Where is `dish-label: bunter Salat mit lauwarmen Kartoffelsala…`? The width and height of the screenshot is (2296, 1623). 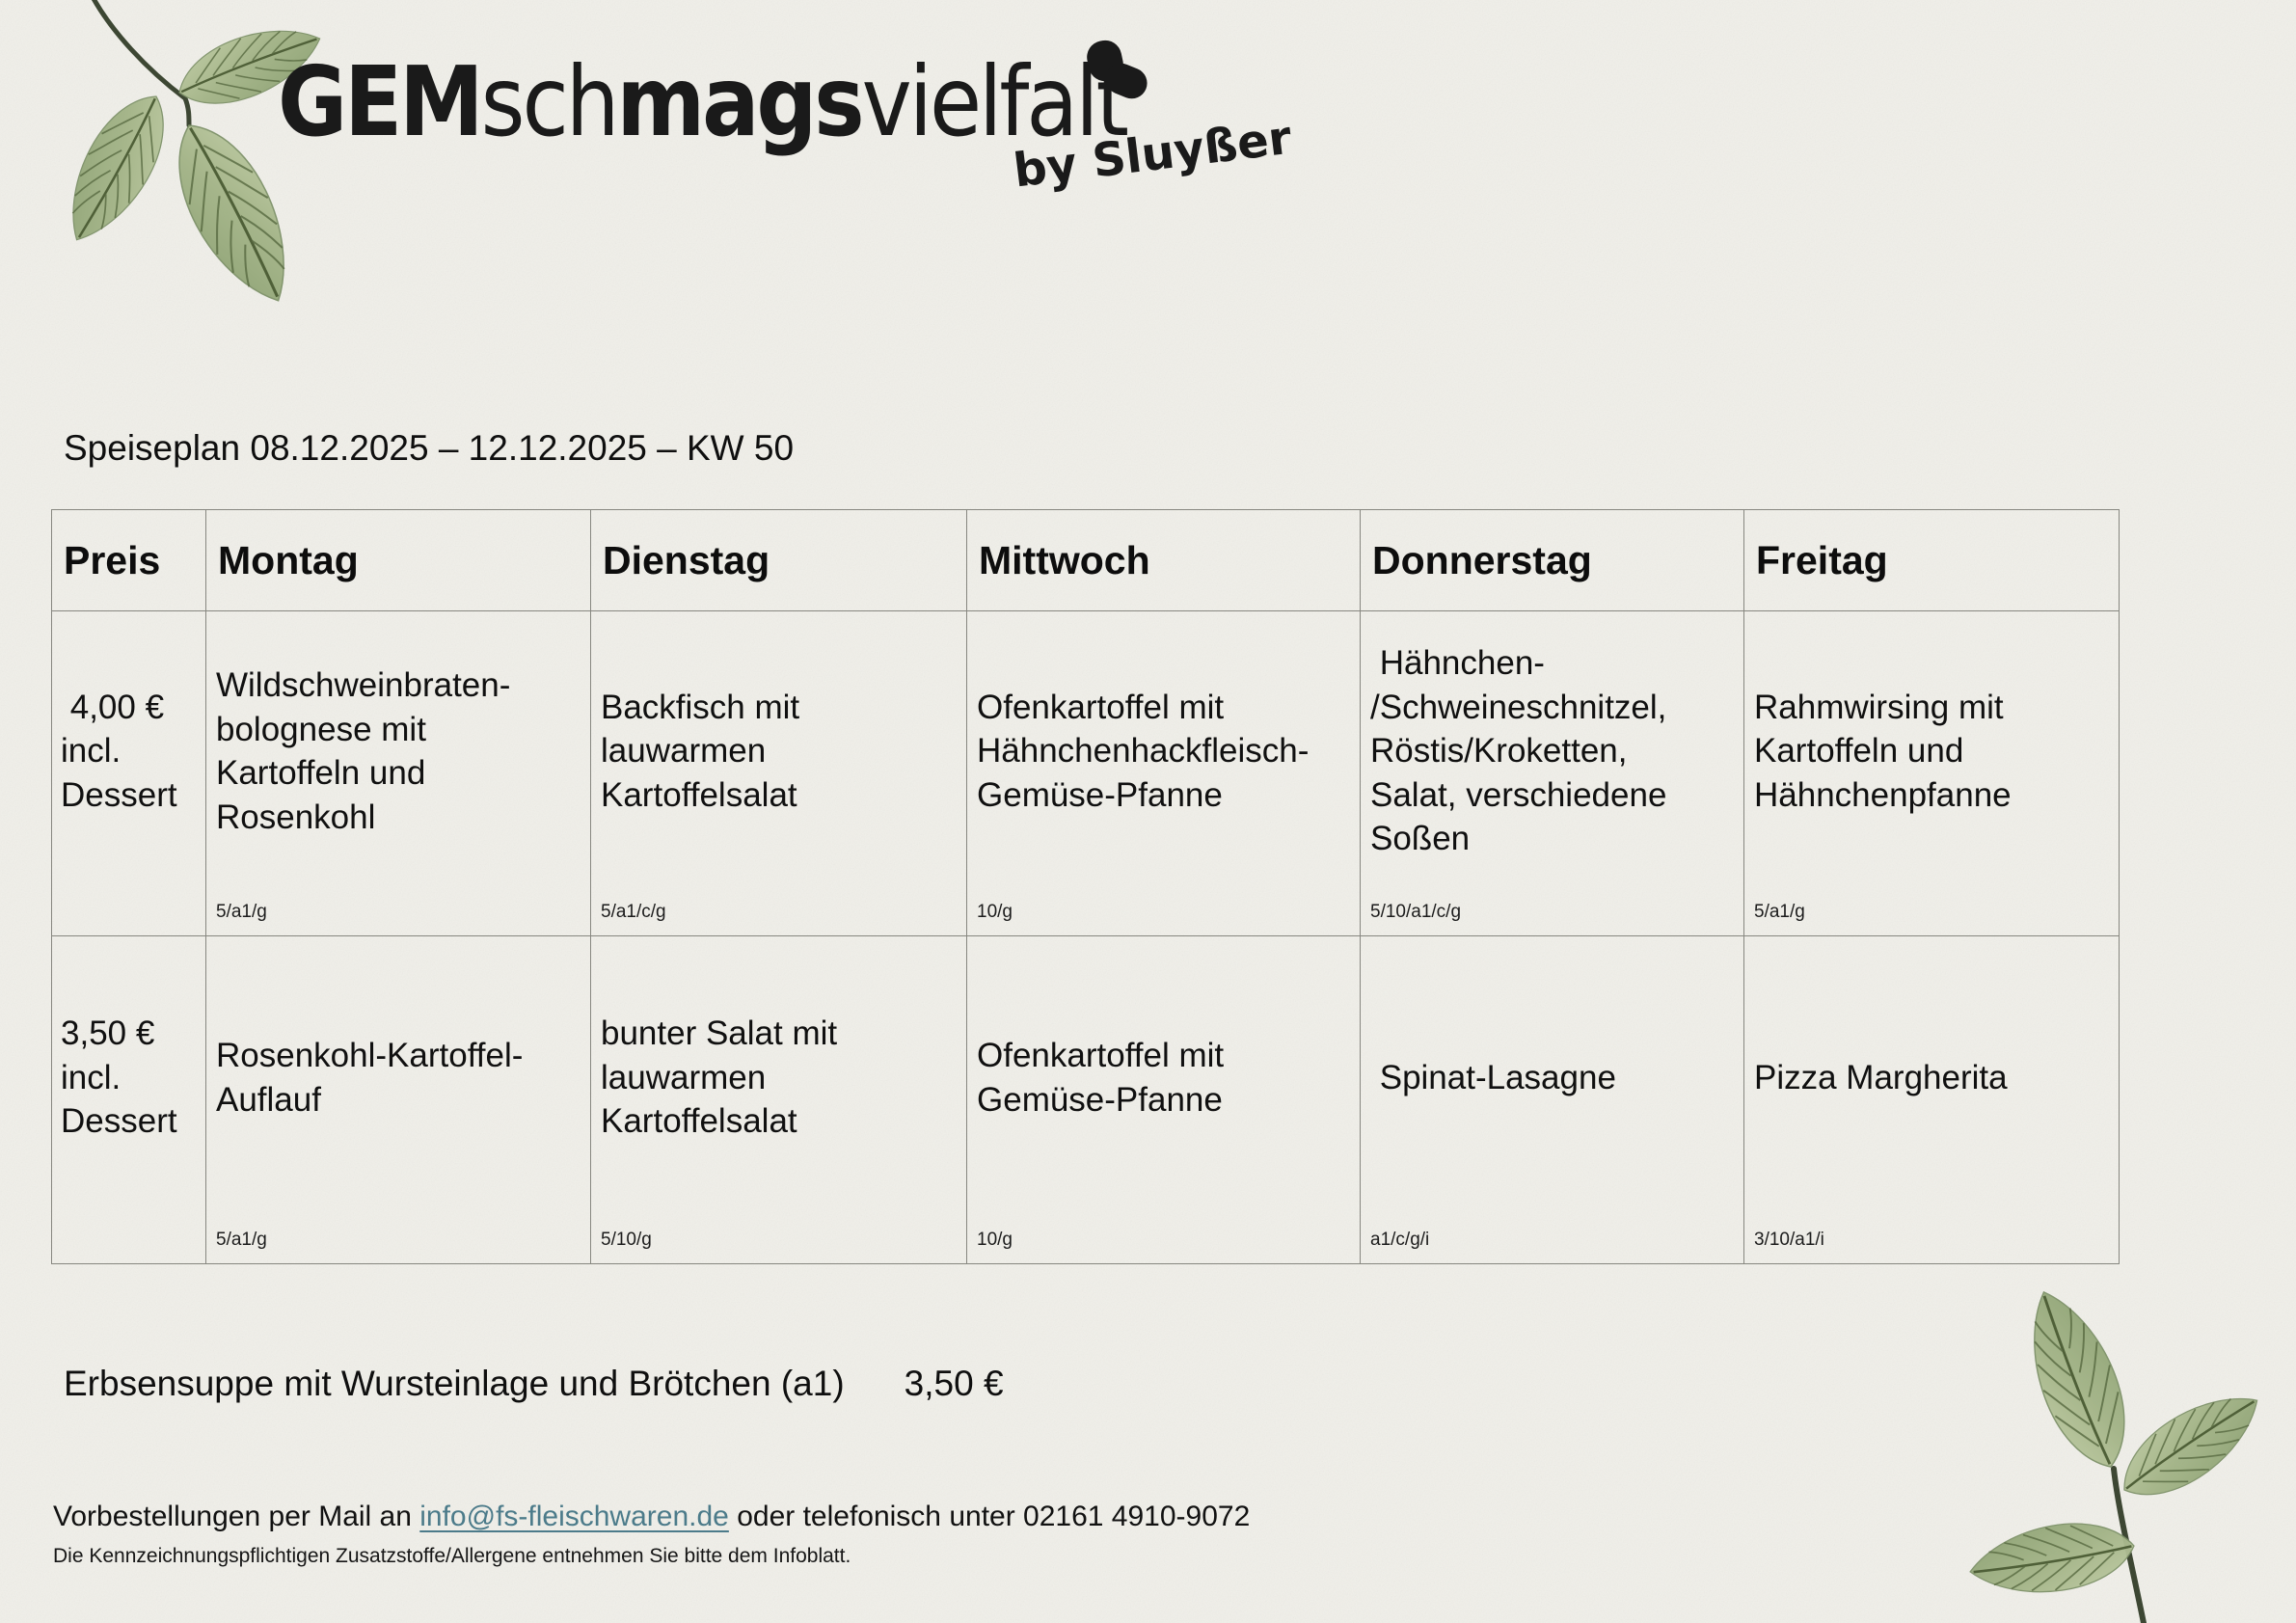 dish-label: bunter Salat mit lauwarmen Kartoffelsala… is located at coordinates (719, 1078).